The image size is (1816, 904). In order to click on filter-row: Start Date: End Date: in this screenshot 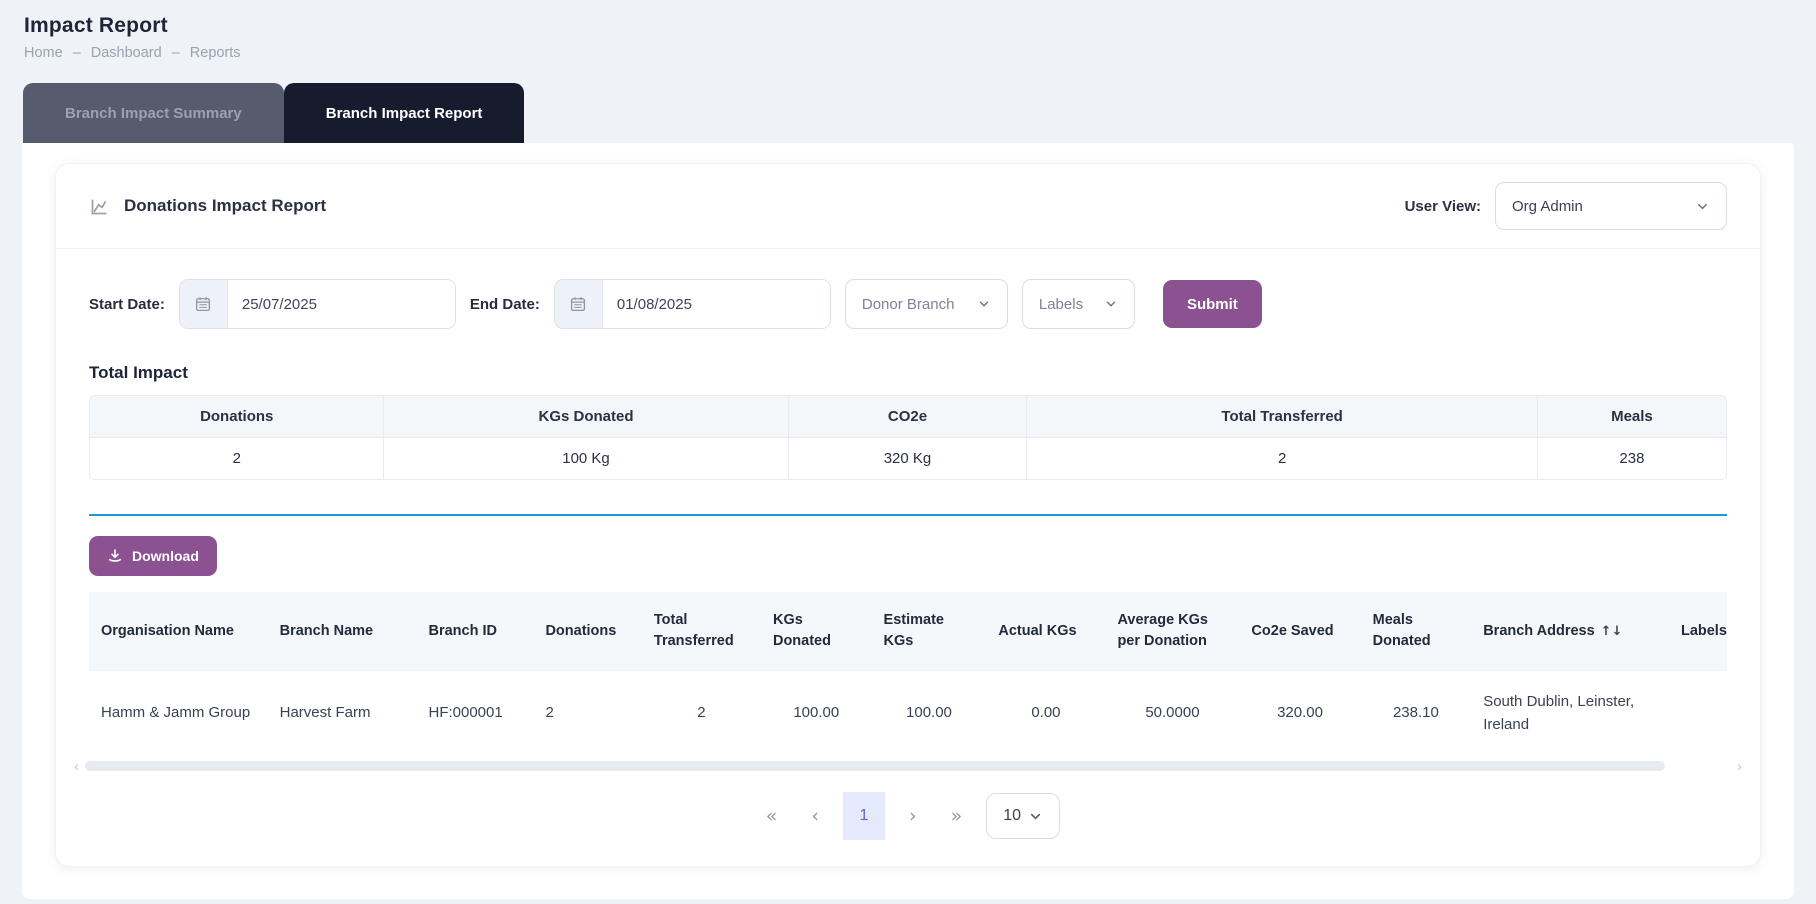, I will do `click(908, 303)`.